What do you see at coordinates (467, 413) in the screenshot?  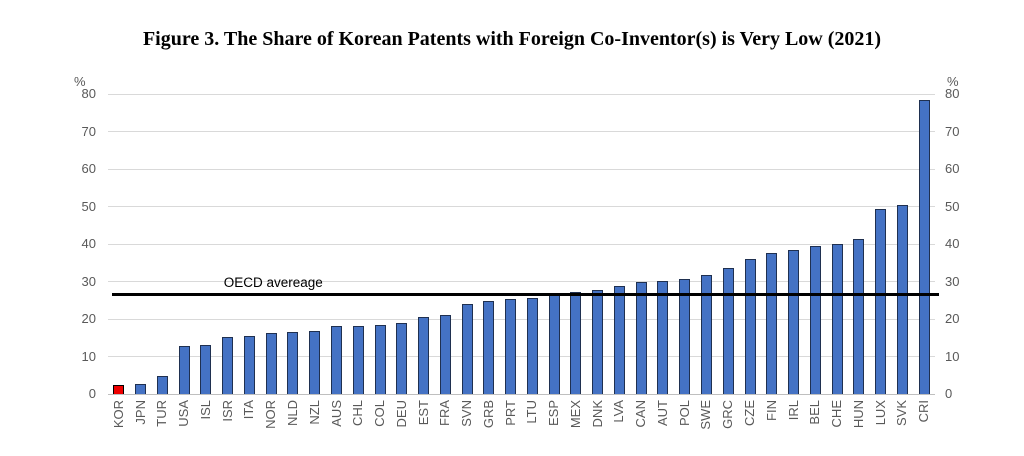 I see `x-axis-label-svn: SVN` at bounding box center [467, 413].